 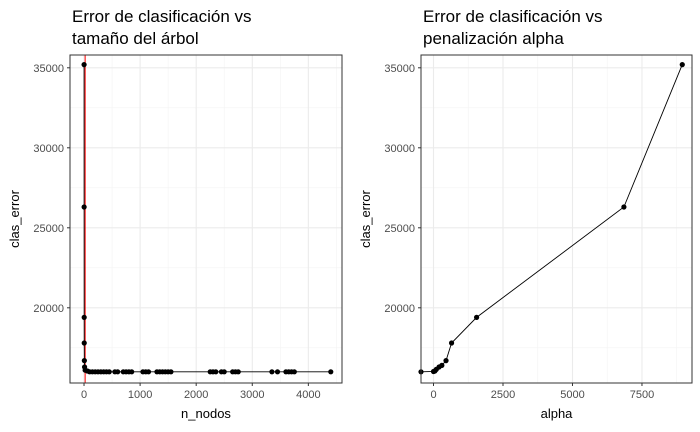 What do you see at coordinates (252, 395) in the screenshot?
I see `x-tick-label: 3000` at bounding box center [252, 395].